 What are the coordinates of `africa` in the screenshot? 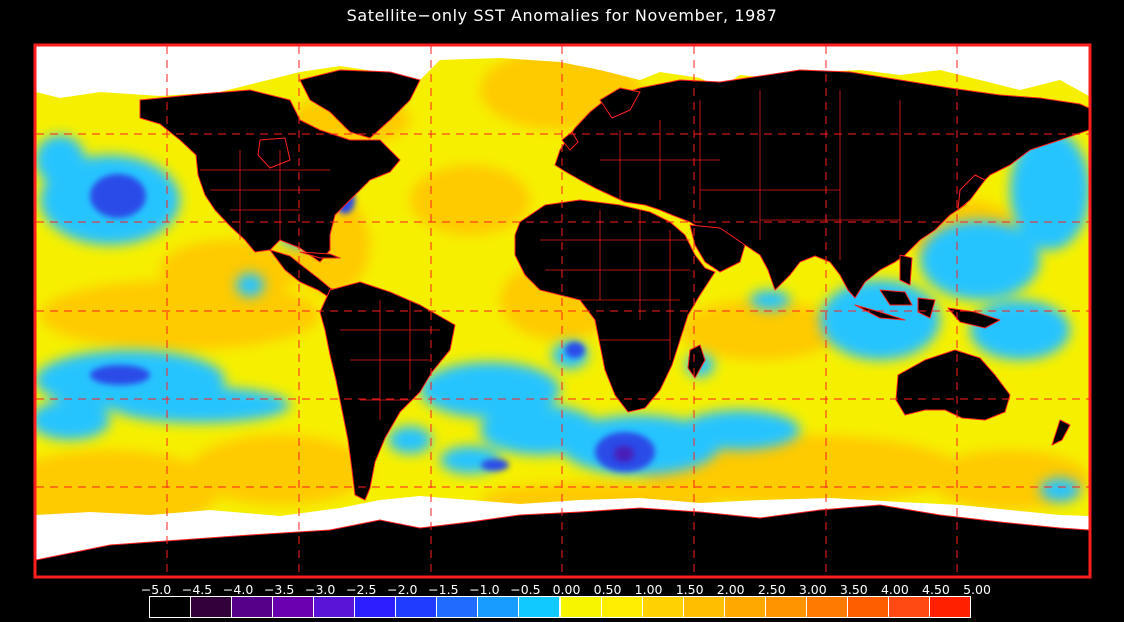 It's located at (615, 306).